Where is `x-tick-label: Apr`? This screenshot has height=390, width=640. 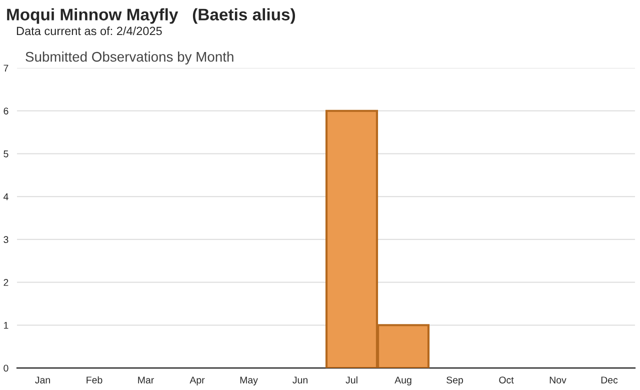 x-tick-label: Apr is located at coordinates (197, 381).